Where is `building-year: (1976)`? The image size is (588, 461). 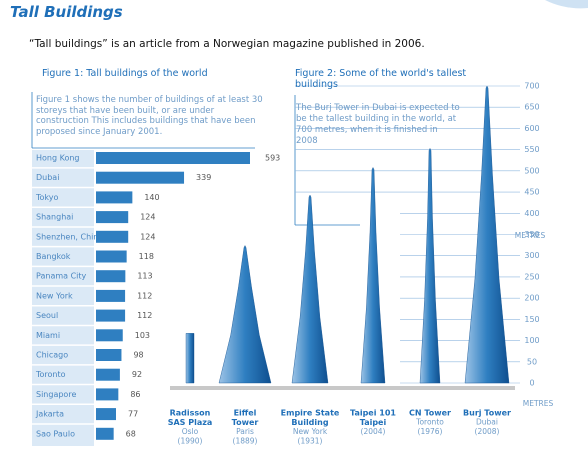 building-year: (1976) is located at coordinates (430, 431).